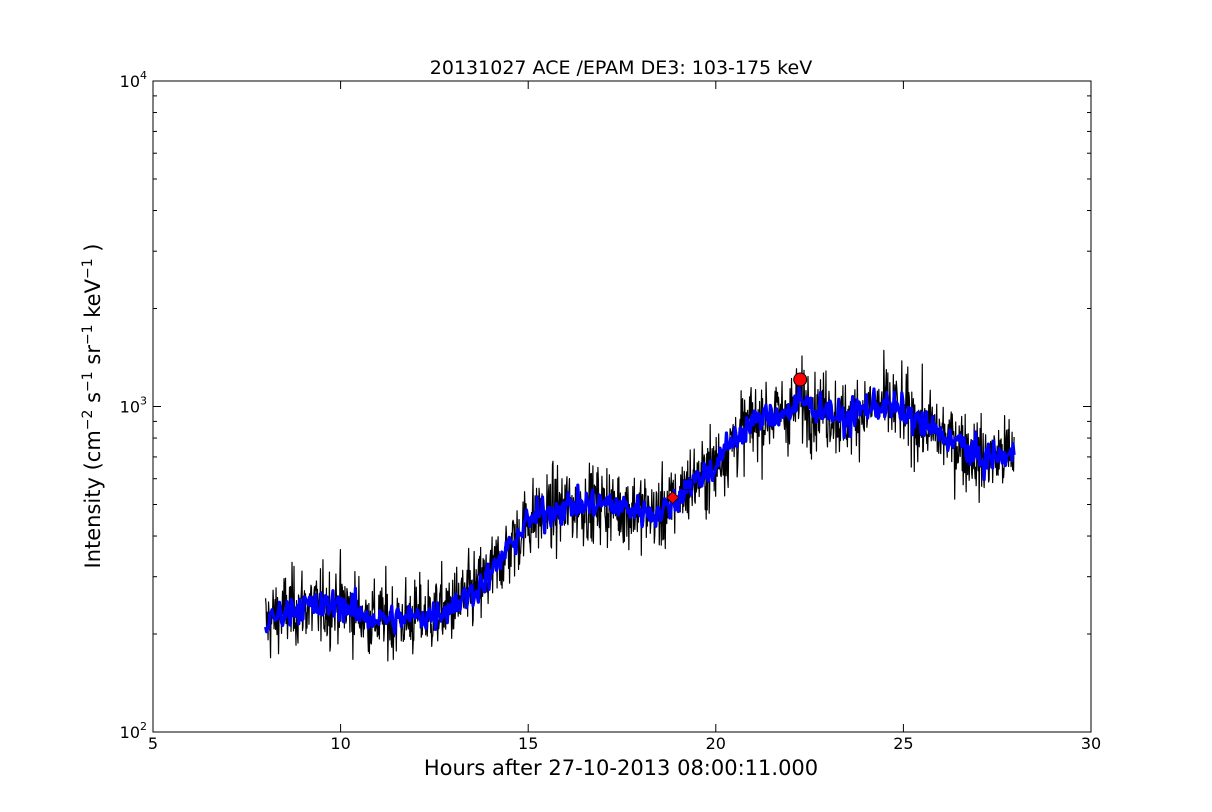 Image resolution: width=1212 pixels, height=812 pixels. Describe the element at coordinates (716, 743) in the screenshot. I see `x-tick-label: 20` at that location.